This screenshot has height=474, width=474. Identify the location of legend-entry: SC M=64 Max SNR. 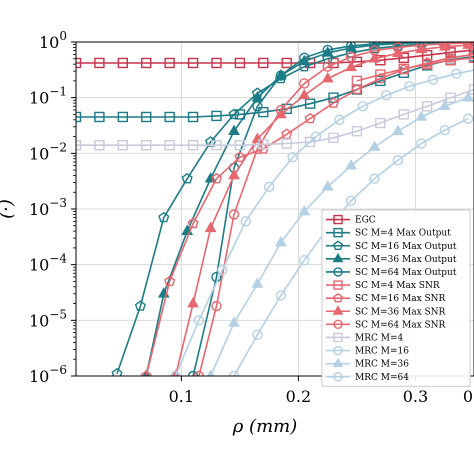
(386, 324).